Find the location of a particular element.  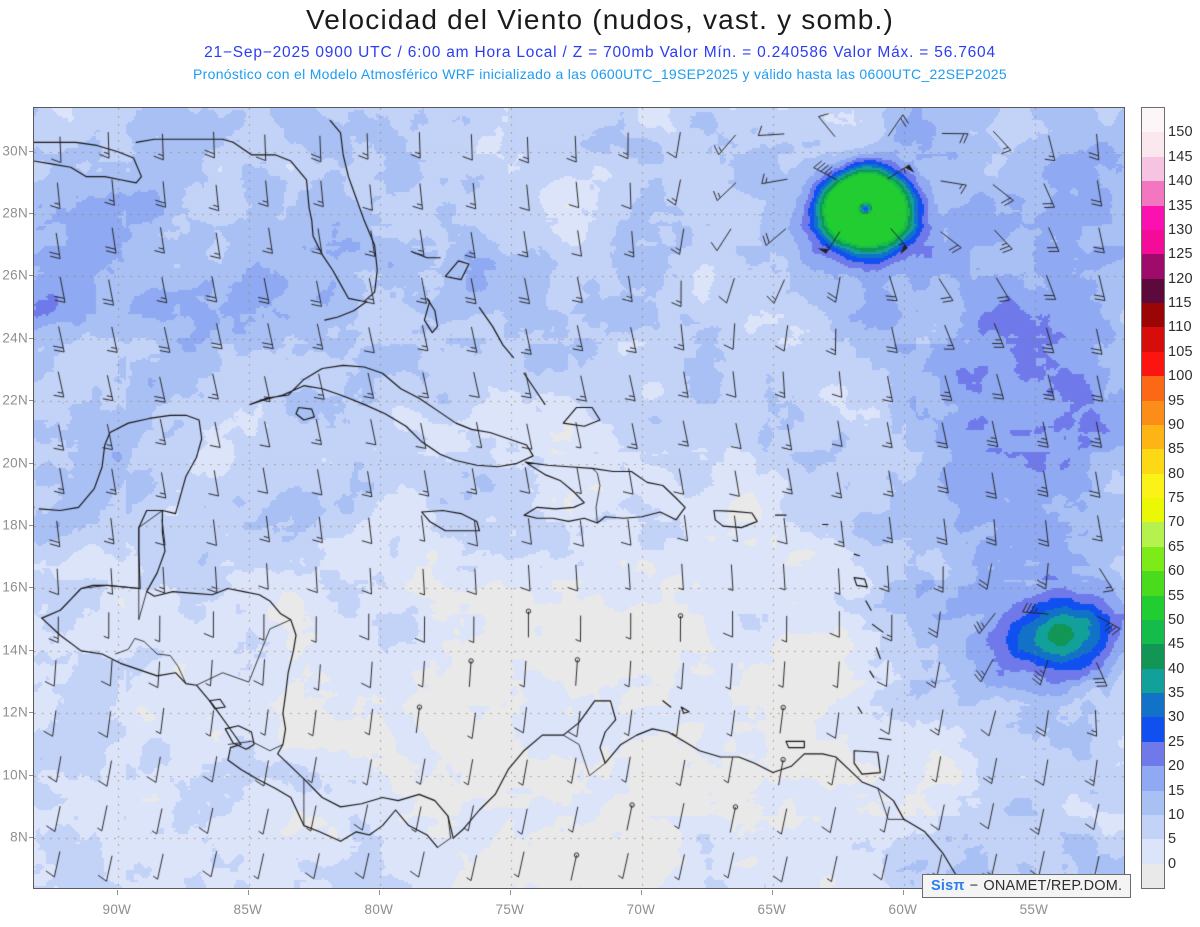

agency-name: ONAMET/REP.DOM. is located at coordinates (1053, 886).